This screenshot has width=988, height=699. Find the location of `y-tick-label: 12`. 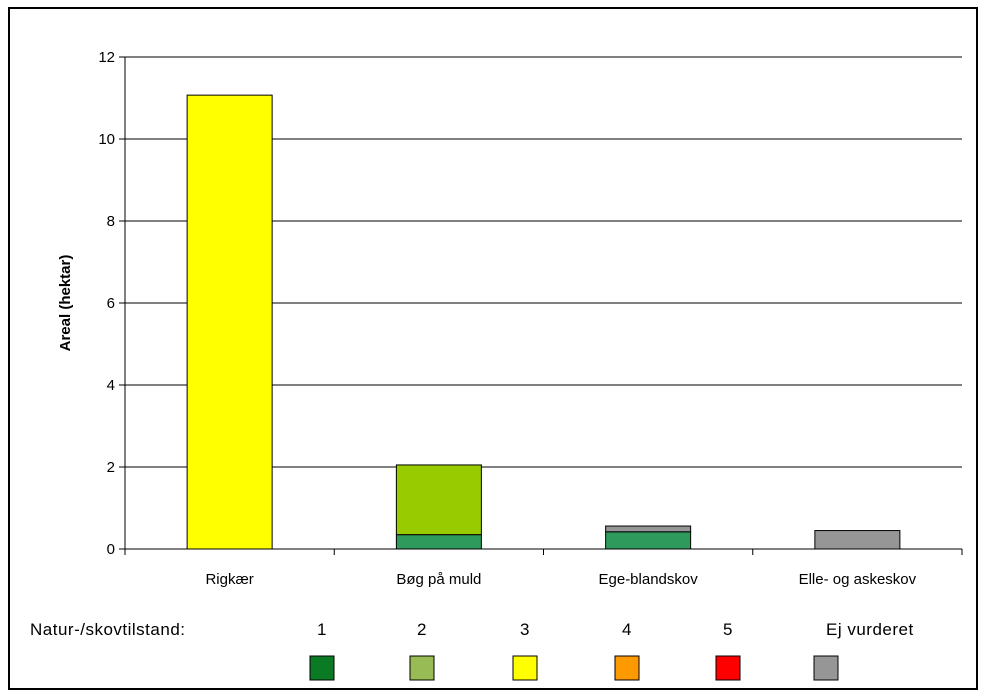

y-tick-label: 12 is located at coordinates (106, 57).